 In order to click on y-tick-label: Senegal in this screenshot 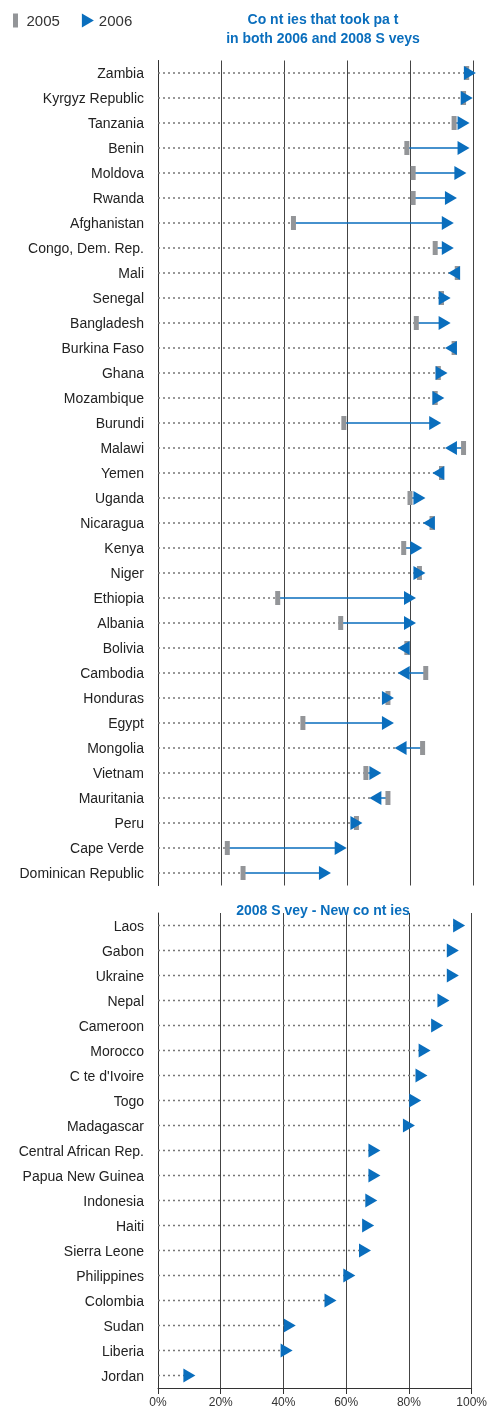, I will do `click(118, 298)`.